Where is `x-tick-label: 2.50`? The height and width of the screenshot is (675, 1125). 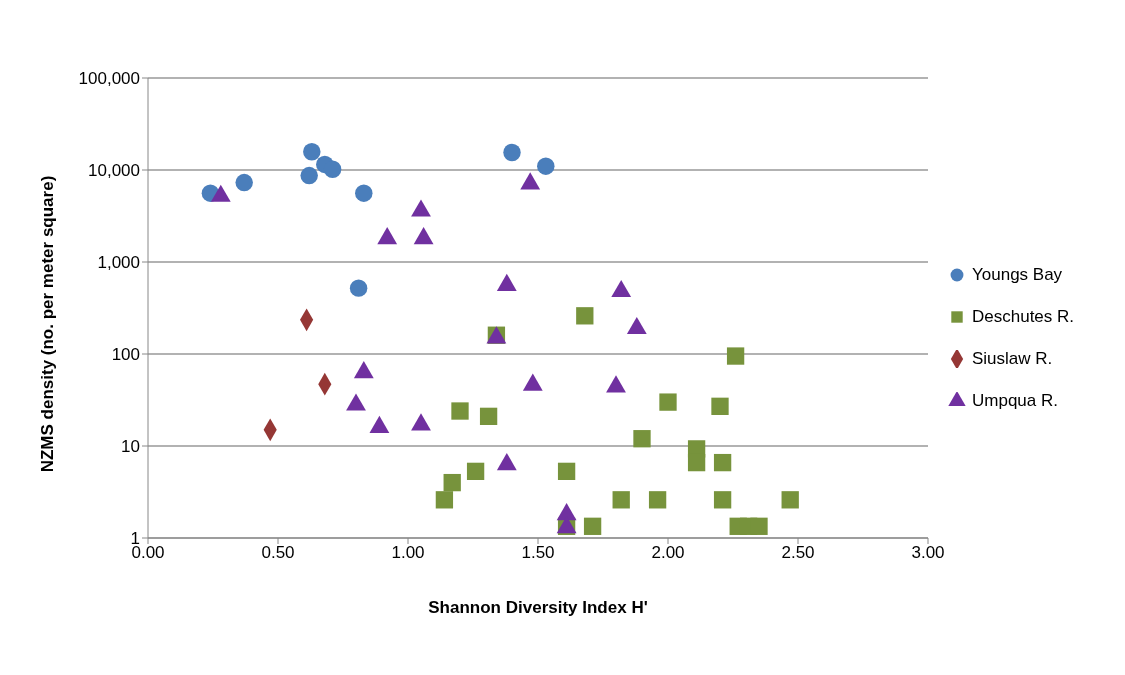 x-tick-label: 2.50 is located at coordinates (798, 553).